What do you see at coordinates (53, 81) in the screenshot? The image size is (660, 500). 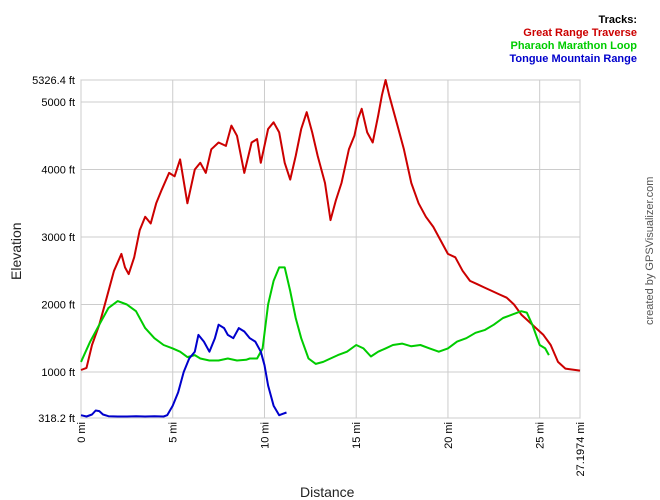 I see `y-tick-label: 5326.4 ft` at bounding box center [53, 81].